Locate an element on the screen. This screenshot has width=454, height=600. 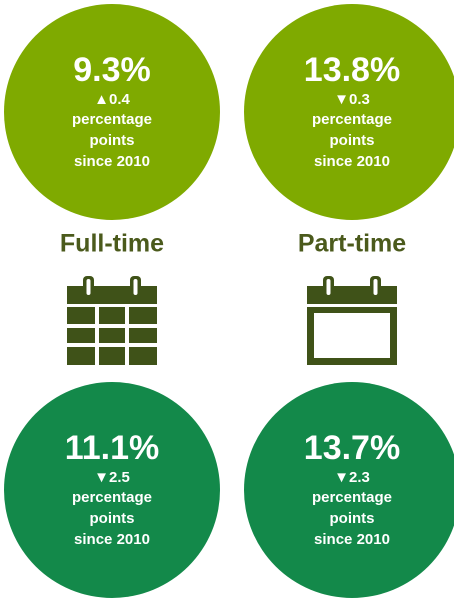
calendar-icon-part is located at coordinates (352, 320).